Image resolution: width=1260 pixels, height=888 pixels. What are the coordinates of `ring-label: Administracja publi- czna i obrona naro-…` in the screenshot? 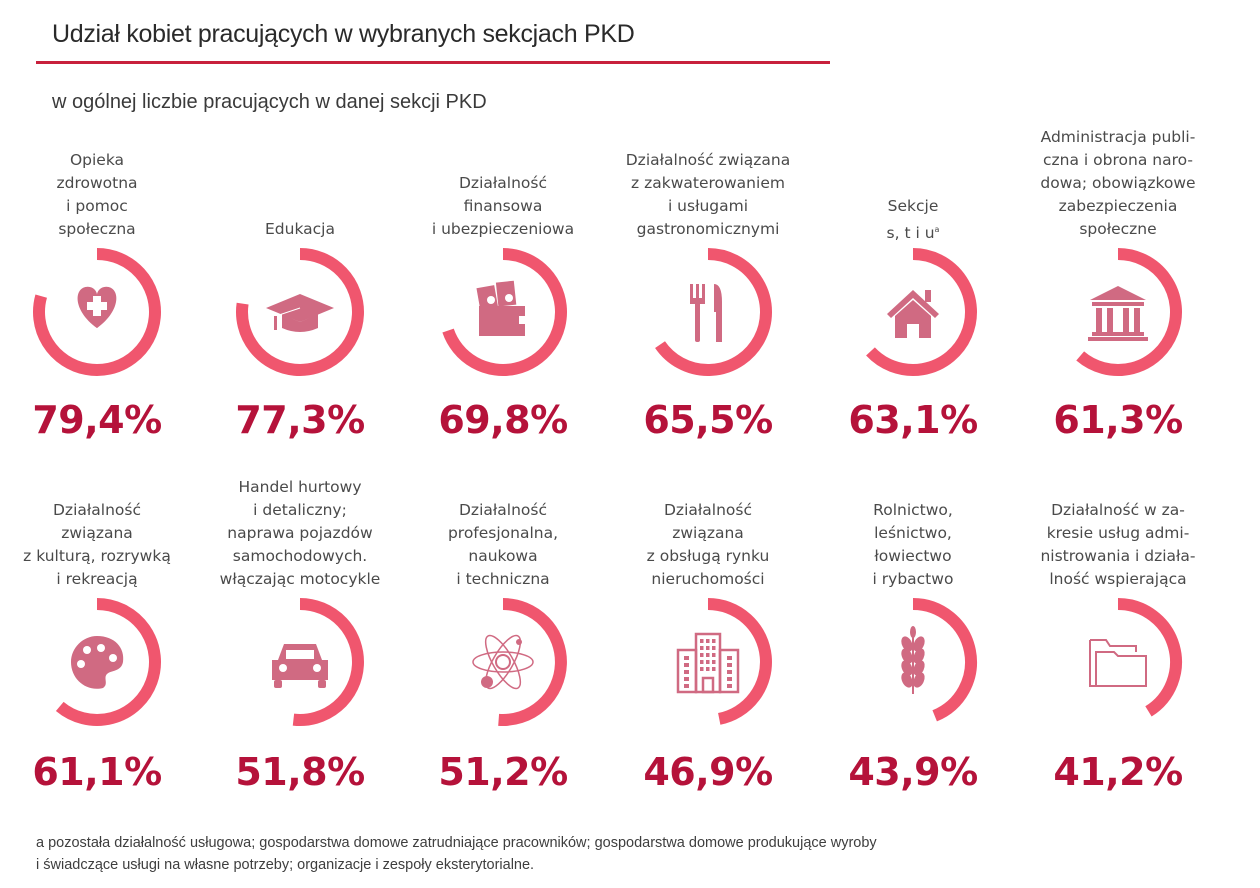 It's located at (1118, 183).